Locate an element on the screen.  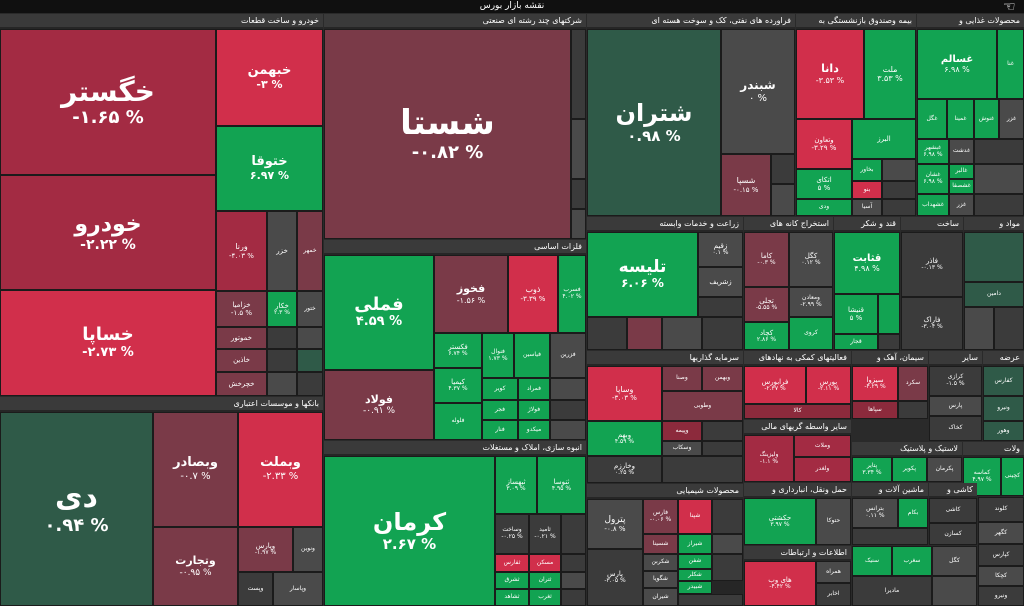
tile-mellat: ملت ۳.۵۳ % is located at coordinates (890, 74).